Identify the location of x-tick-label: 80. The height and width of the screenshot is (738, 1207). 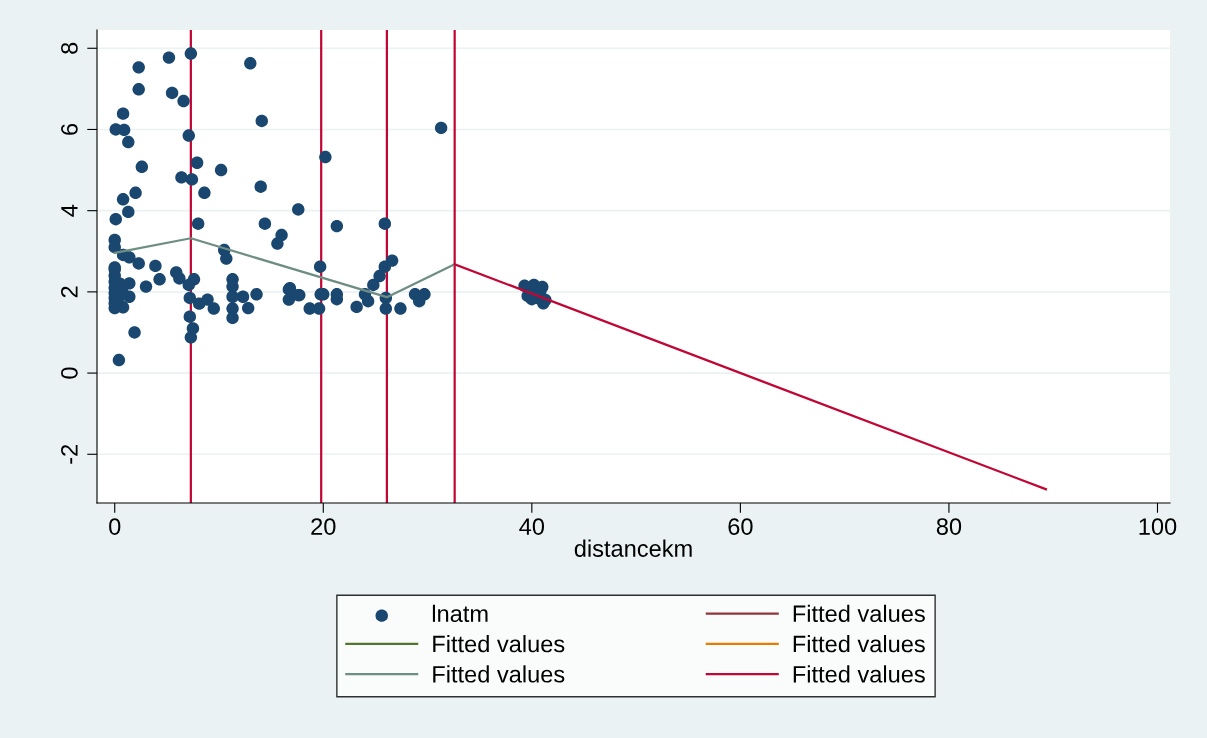
(949, 526).